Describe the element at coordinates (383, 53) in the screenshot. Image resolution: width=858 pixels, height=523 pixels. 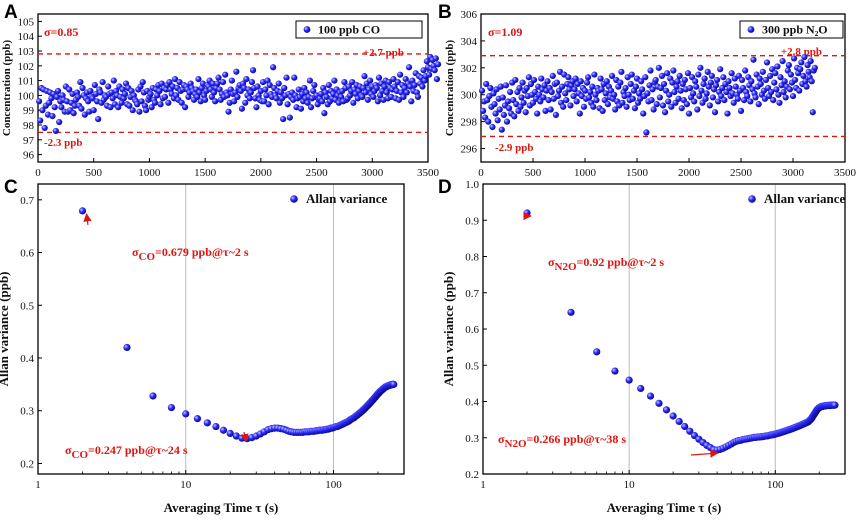
I see `upper-bound-label: +2.7 ppb` at that location.